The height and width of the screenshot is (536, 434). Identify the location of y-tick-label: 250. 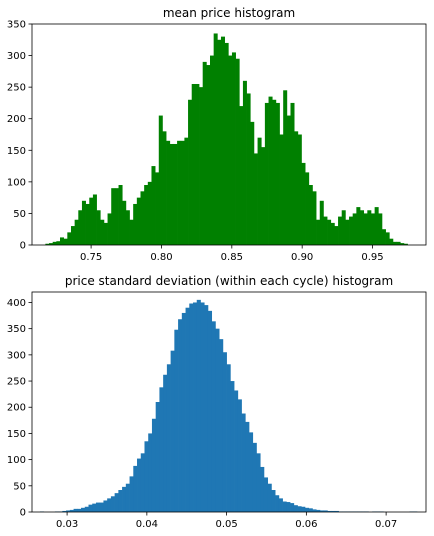
(16, 382).